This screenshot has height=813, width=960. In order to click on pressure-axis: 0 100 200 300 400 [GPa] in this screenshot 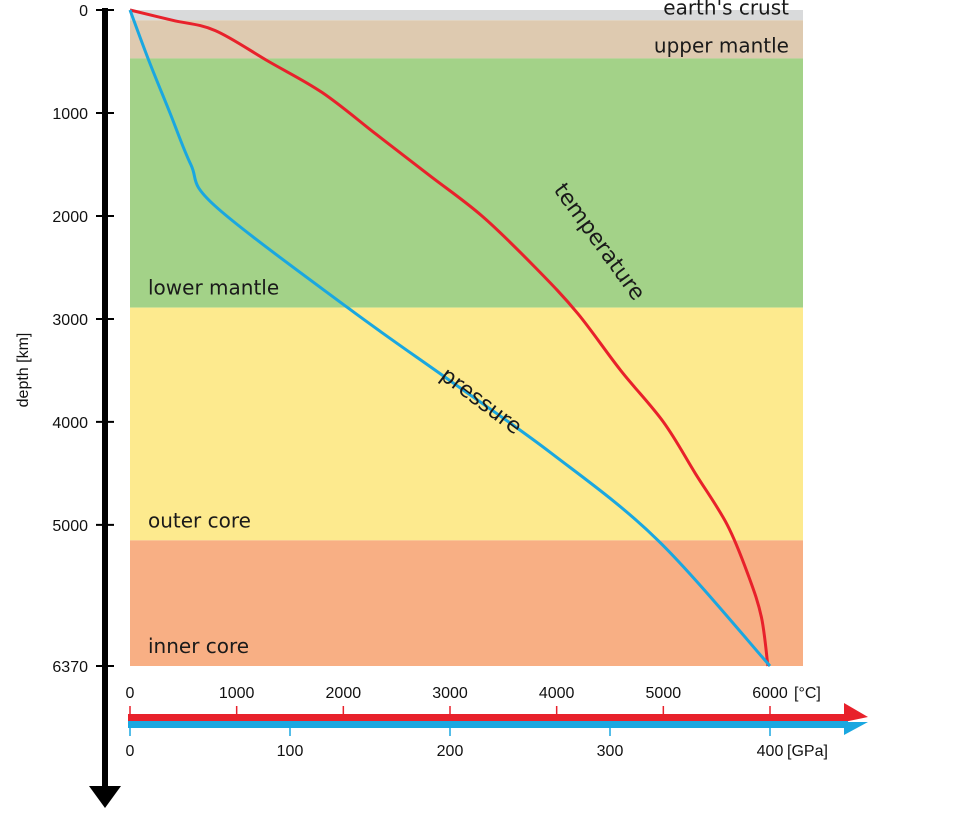, I will do `click(497, 740)`.